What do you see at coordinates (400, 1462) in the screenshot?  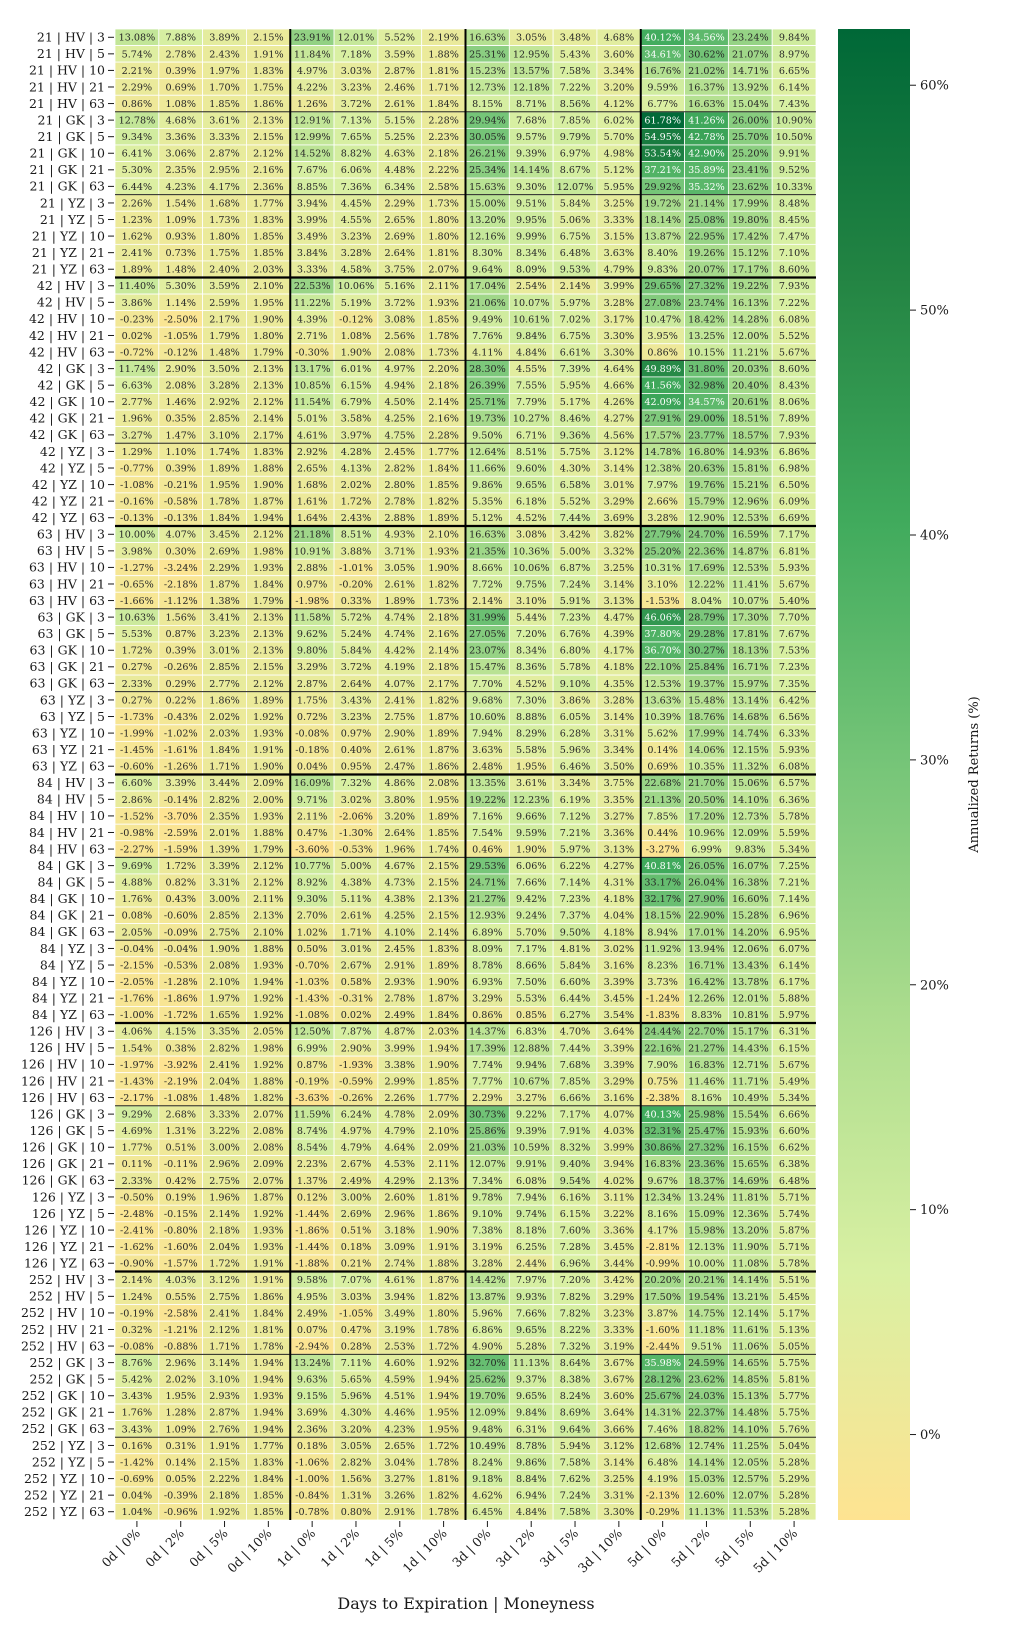 I see `cell-value: 3.04%` at bounding box center [400, 1462].